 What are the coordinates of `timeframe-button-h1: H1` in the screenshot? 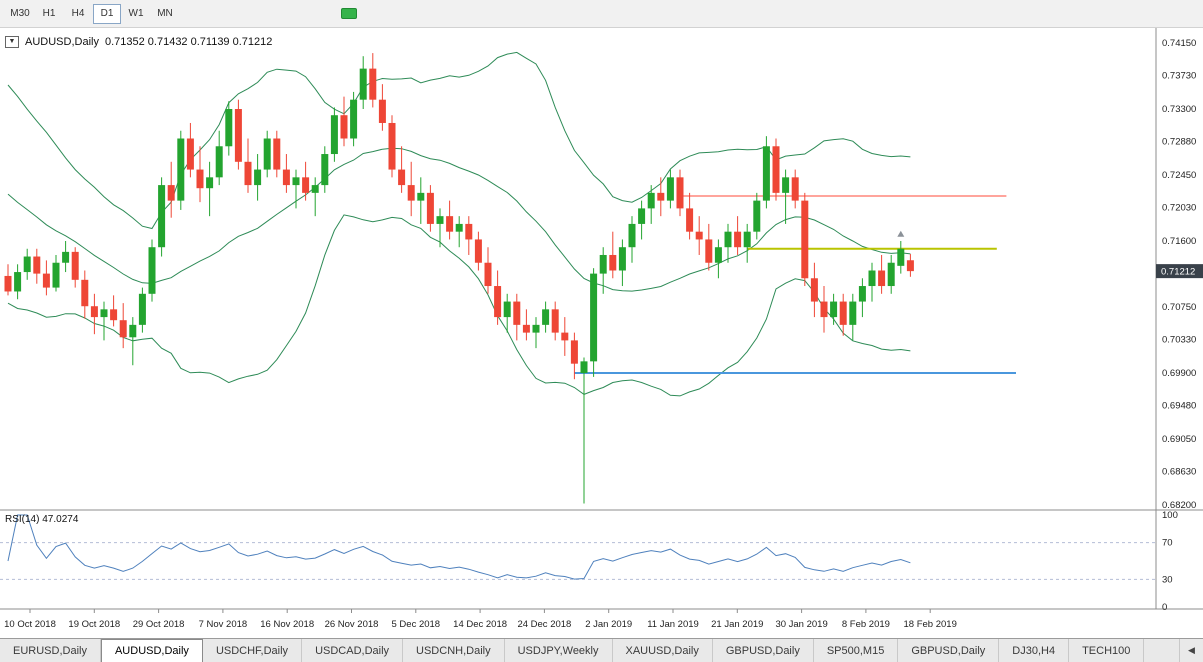 It's located at (49, 14).